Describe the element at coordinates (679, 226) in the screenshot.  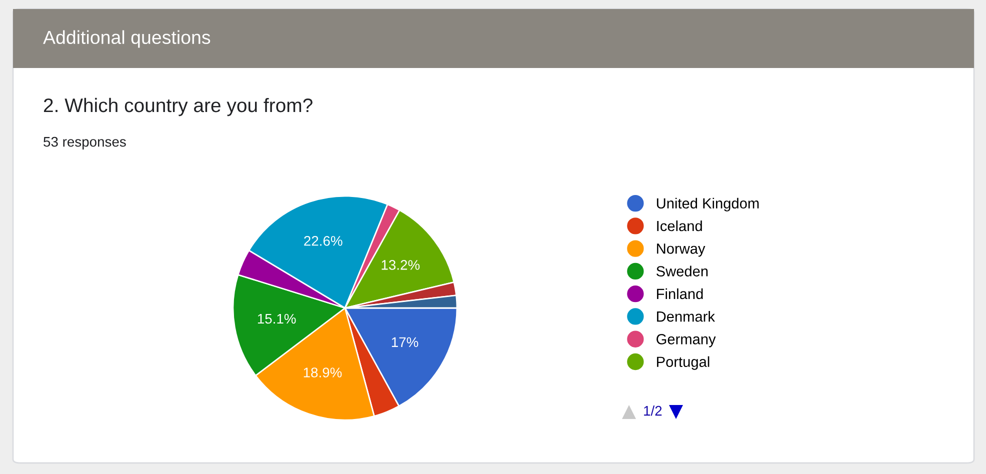
I see `legend-label: Iceland` at that location.